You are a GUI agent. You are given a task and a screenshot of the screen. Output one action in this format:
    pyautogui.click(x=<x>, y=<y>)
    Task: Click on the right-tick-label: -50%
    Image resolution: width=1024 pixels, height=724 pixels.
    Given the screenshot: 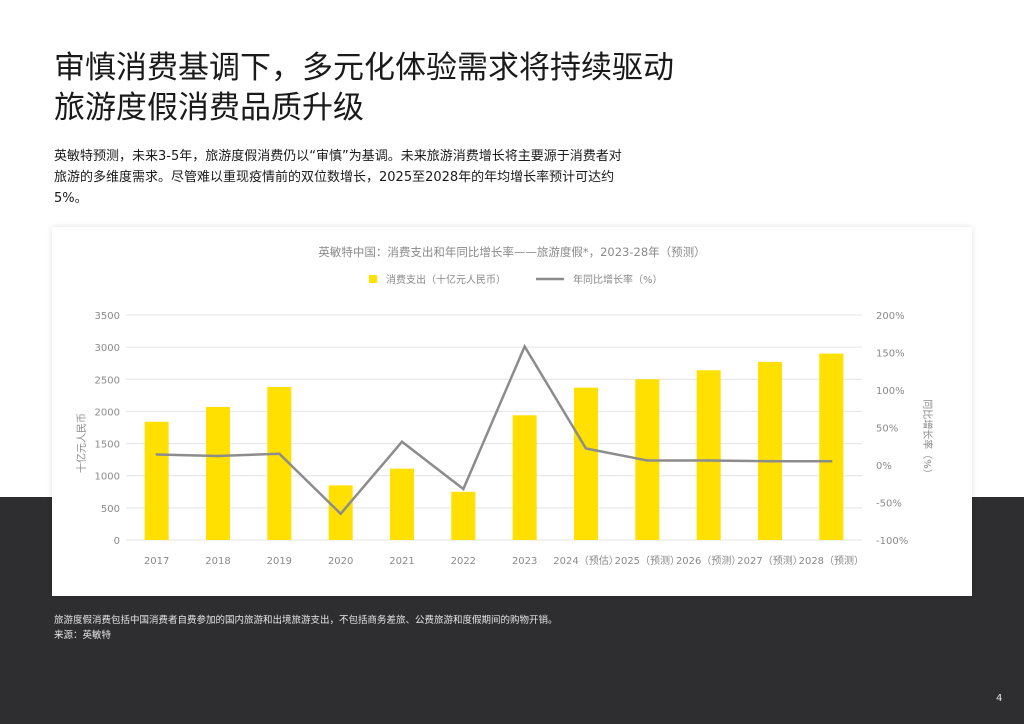 What is the action you would take?
    pyautogui.click(x=889, y=504)
    